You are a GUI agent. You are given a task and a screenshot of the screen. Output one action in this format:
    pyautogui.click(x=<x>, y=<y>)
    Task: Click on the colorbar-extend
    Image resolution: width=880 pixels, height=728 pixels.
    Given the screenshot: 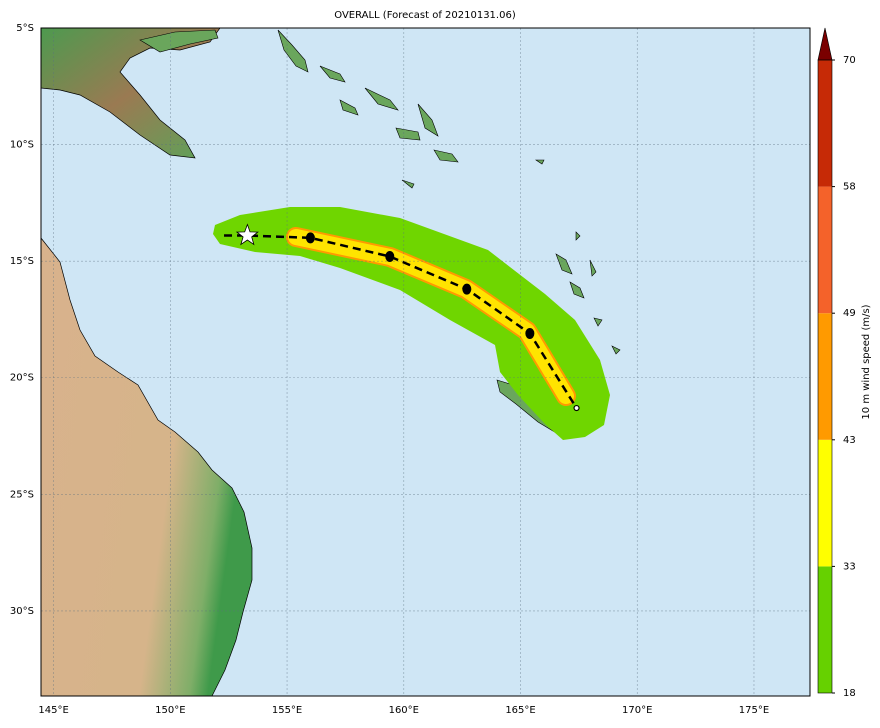 What is the action you would take?
    pyautogui.click(x=825, y=44)
    